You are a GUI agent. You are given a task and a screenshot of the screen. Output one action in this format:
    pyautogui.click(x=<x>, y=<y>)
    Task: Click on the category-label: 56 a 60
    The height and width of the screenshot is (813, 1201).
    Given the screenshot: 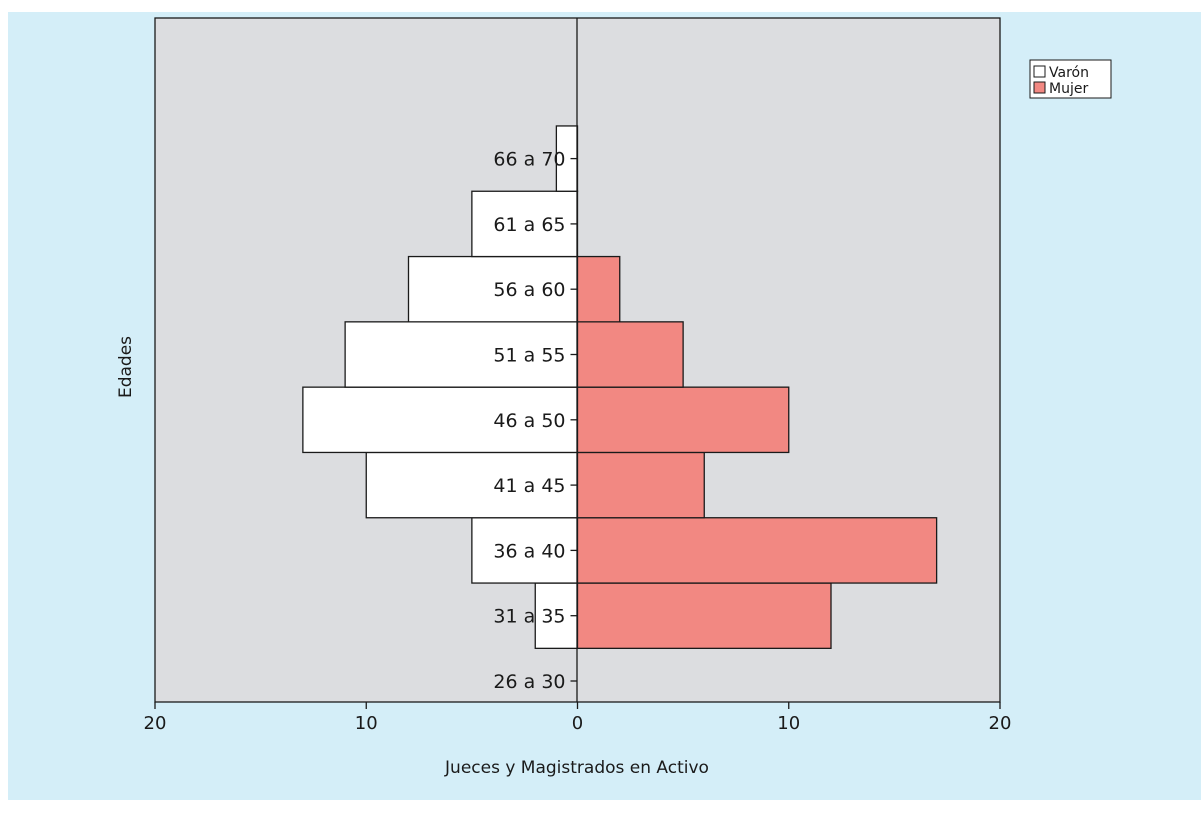 What is the action you would take?
    pyautogui.click(x=529, y=290)
    